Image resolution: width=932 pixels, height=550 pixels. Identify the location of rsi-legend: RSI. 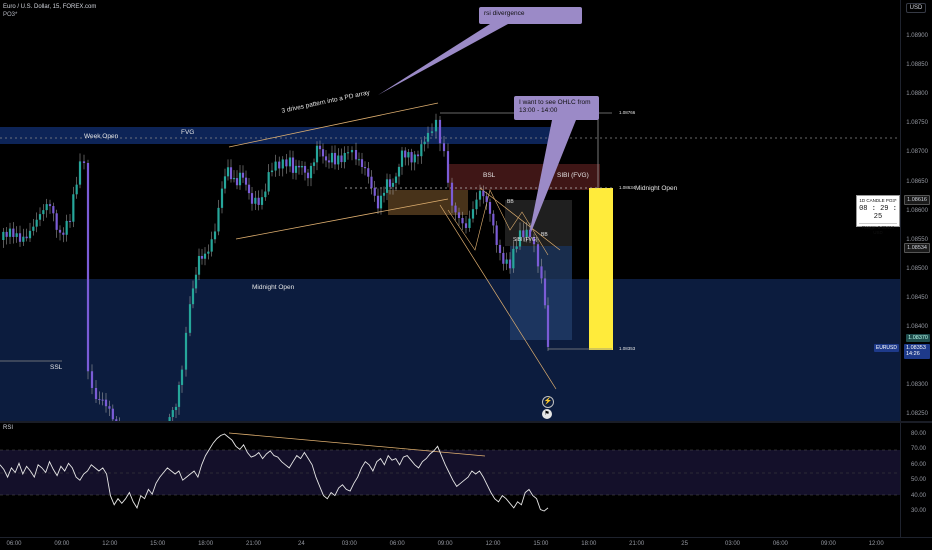
(8, 428).